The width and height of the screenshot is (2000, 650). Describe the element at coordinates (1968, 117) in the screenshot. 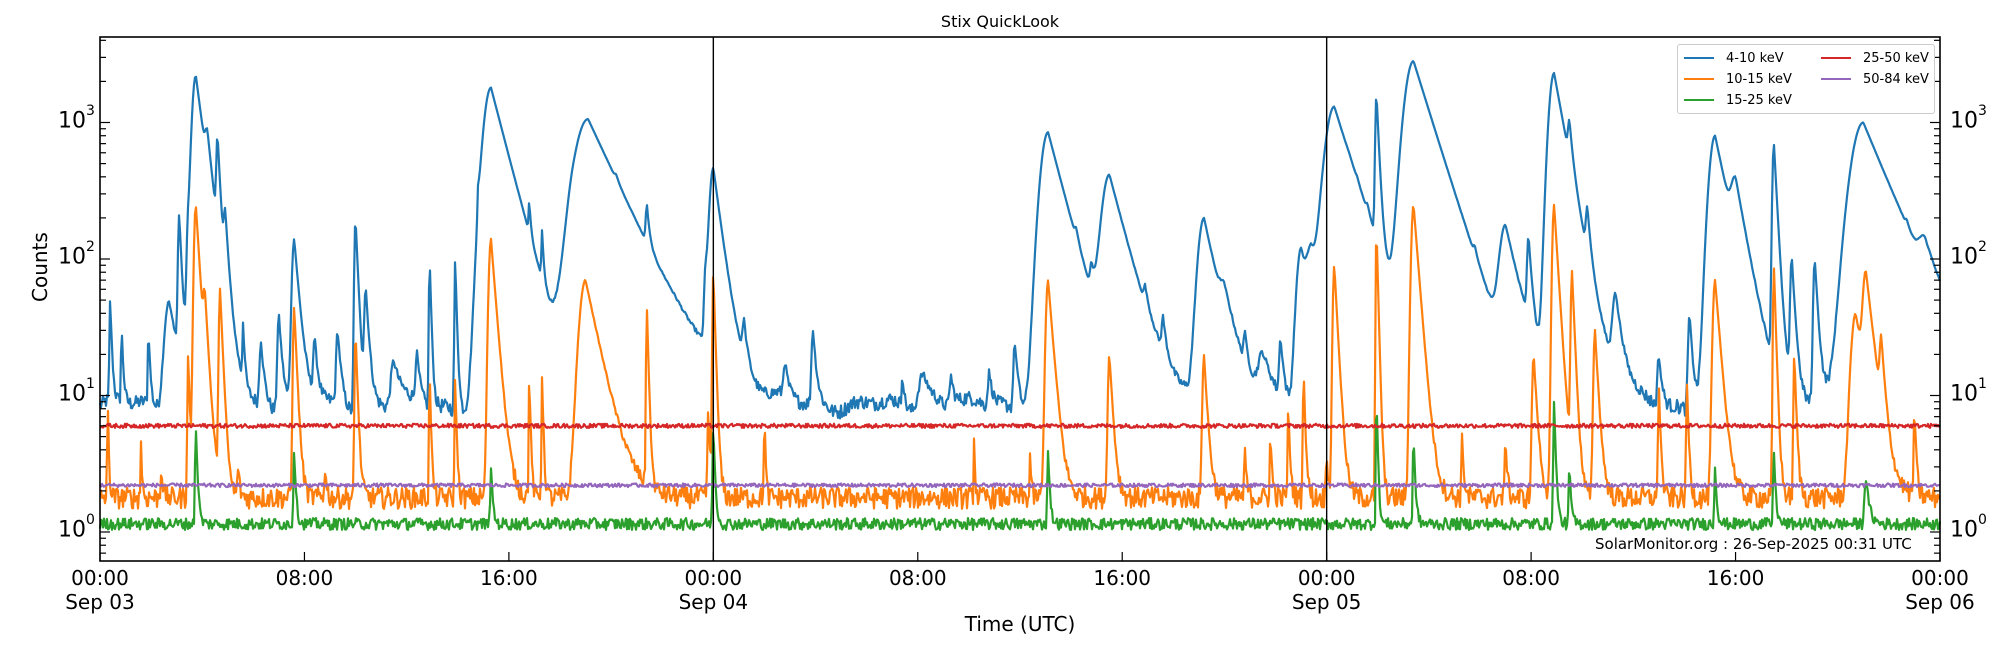

I see `y-tick-label-right: 10³` at that location.